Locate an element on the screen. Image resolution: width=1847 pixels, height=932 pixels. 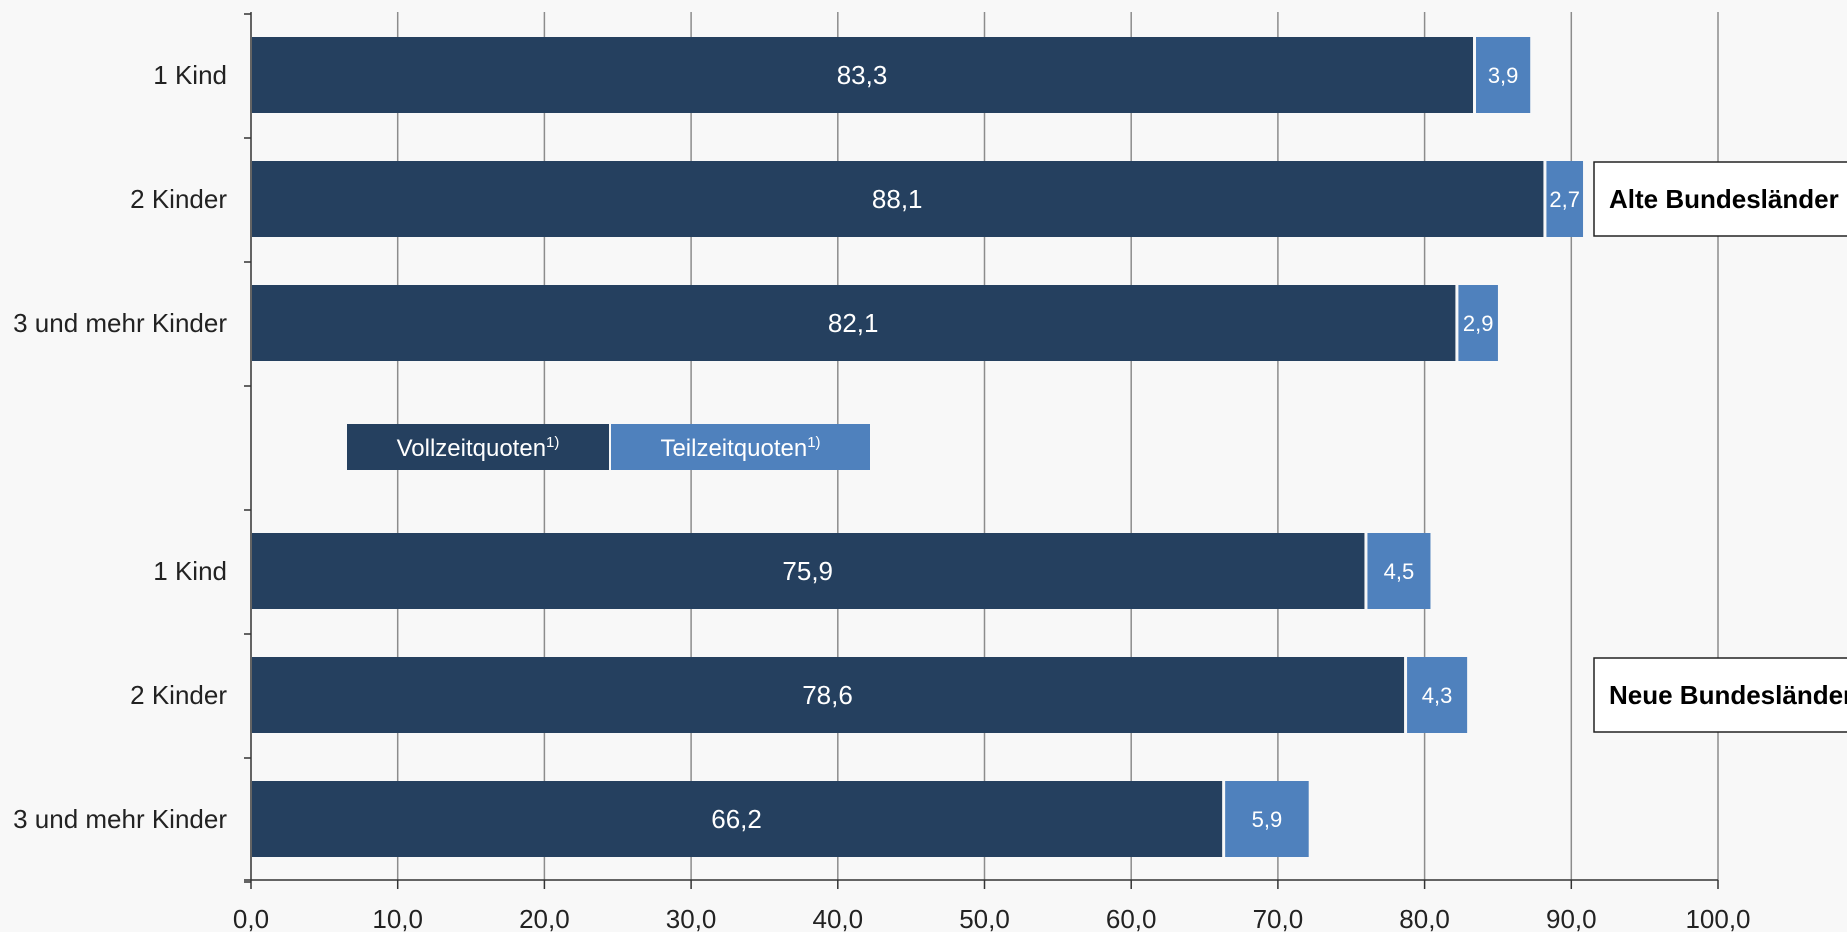
value-label-part-time: 3,9 is located at coordinates (1503, 75).